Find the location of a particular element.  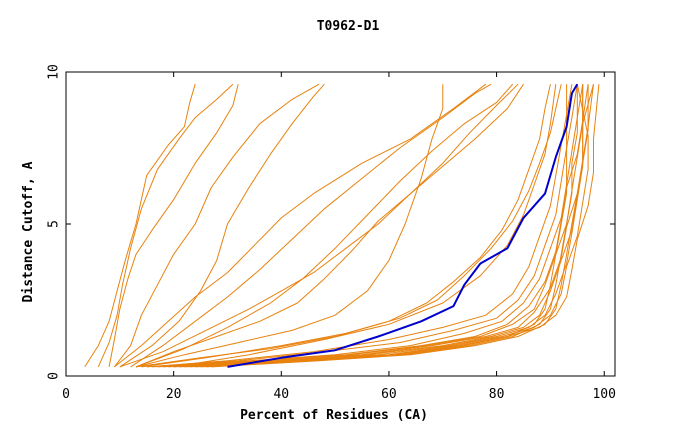

y-tick-label: 10 is located at coordinates (54, 72).